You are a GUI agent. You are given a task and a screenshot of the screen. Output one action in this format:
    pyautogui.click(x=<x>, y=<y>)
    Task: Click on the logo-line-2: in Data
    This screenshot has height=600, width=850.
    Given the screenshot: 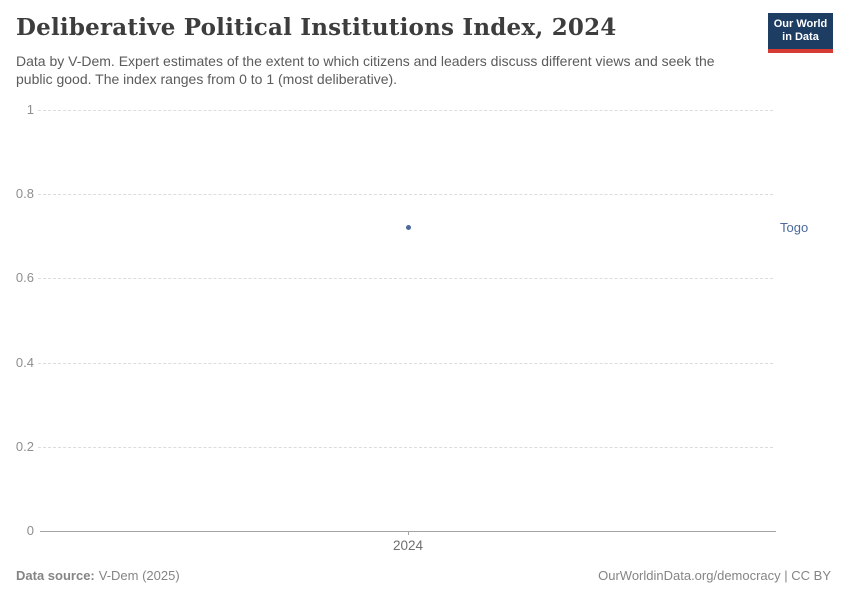 What is the action you would take?
    pyautogui.click(x=800, y=36)
    